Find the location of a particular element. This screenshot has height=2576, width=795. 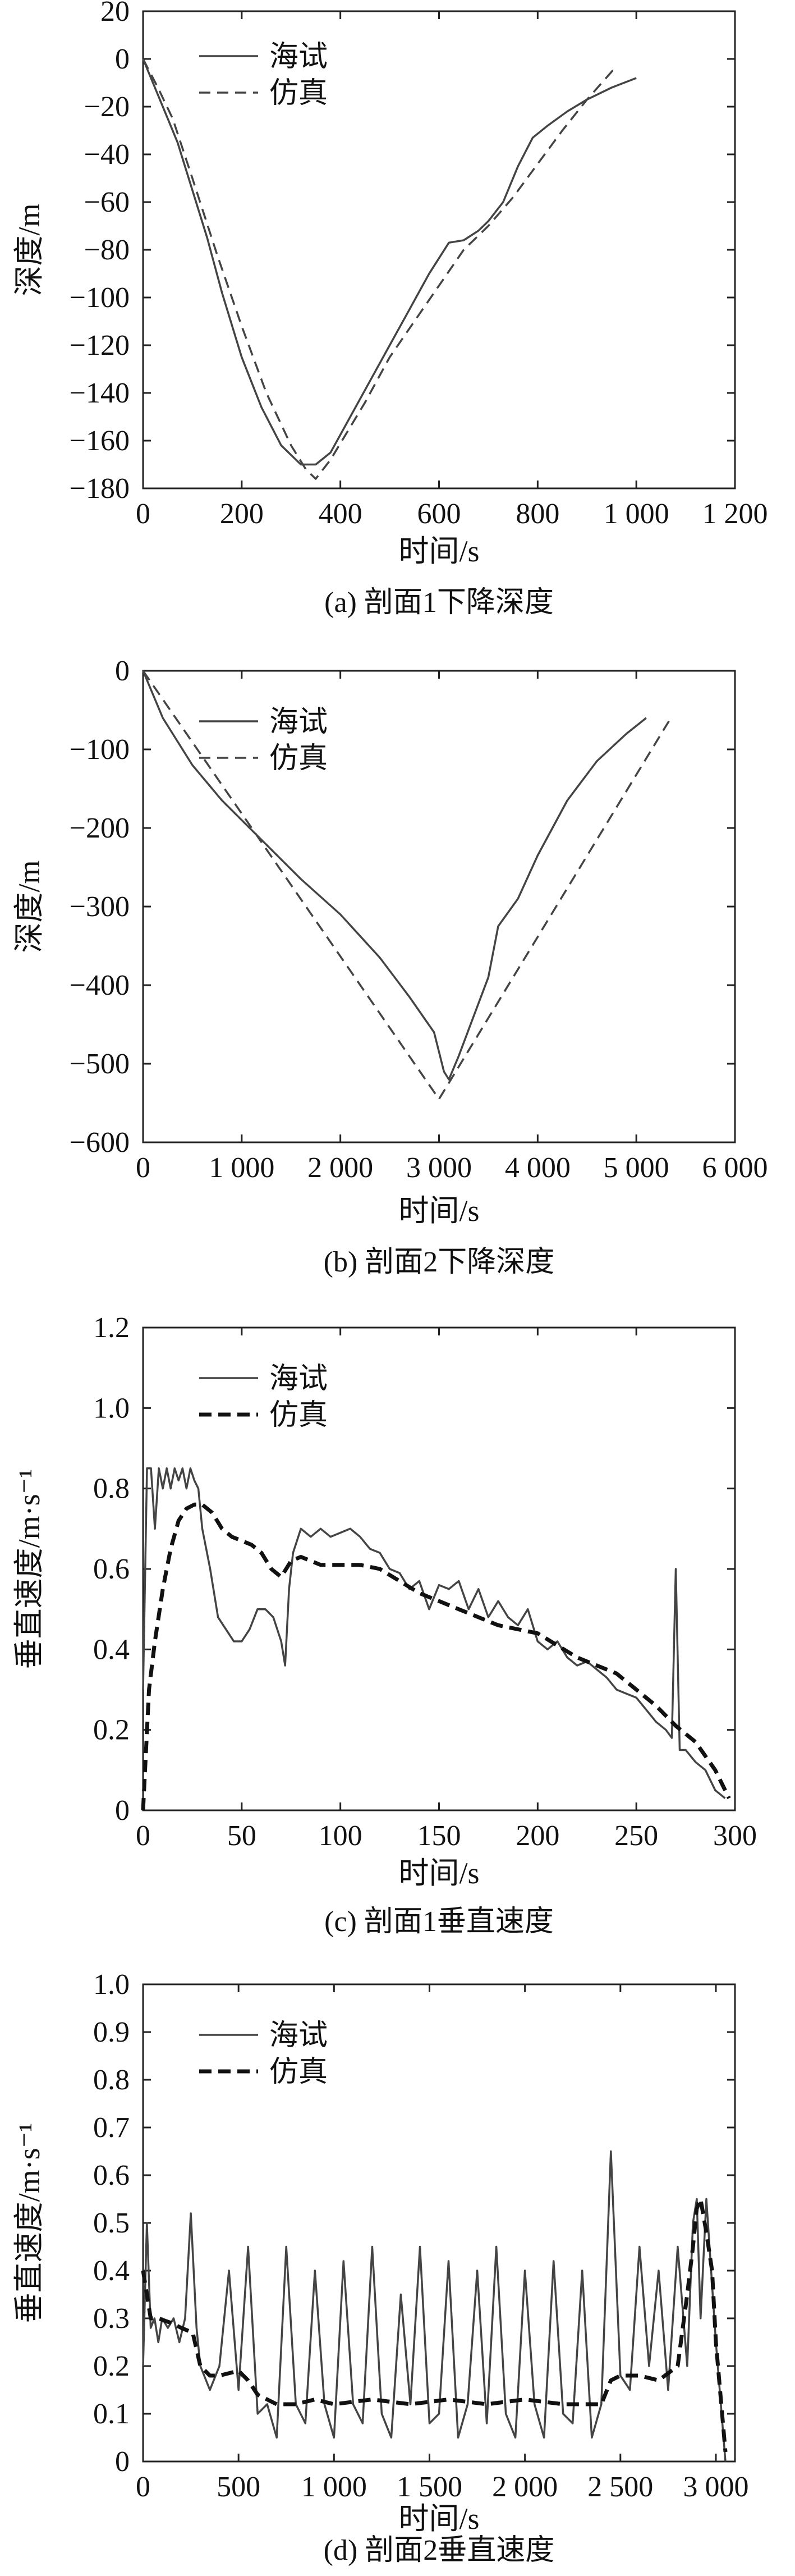

figure-caption: (c) 剖面1垂直速度 is located at coordinates (439, 1922).